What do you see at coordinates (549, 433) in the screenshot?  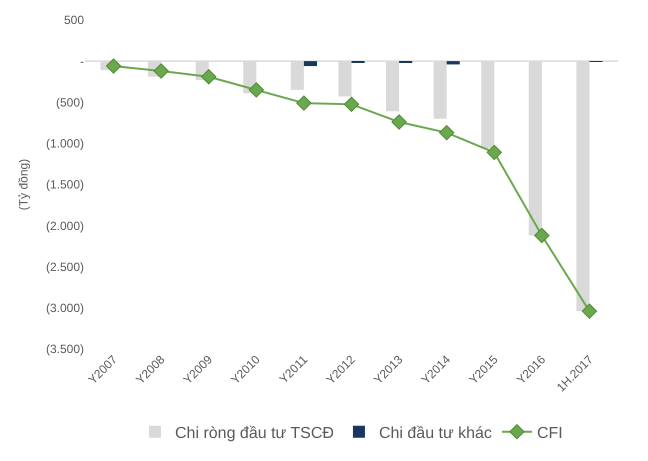 I see `legend-label: CFI` at bounding box center [549, 433].